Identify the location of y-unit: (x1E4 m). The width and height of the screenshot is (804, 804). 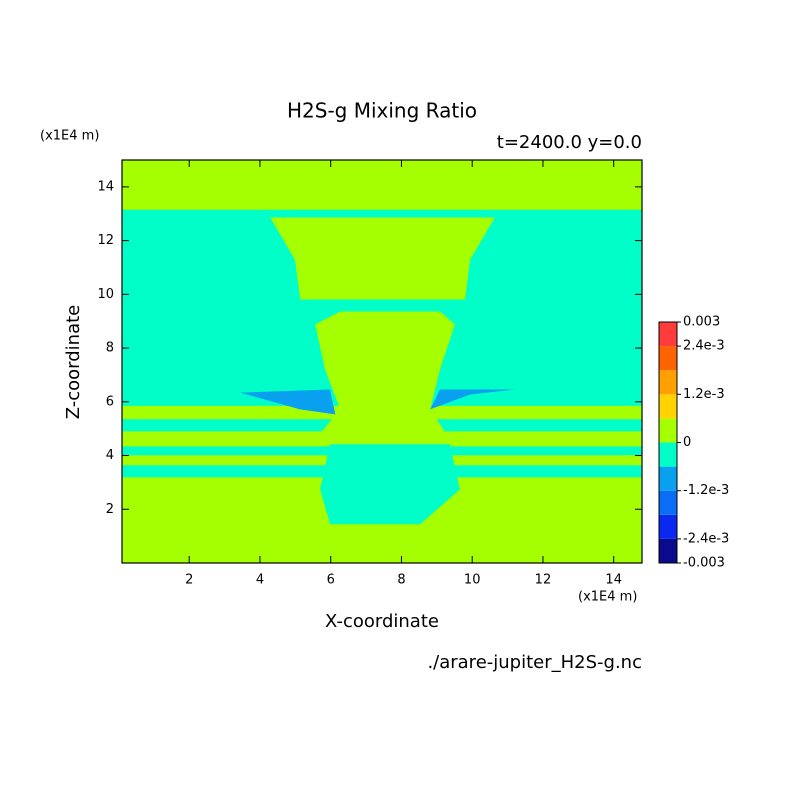
(69, 136).